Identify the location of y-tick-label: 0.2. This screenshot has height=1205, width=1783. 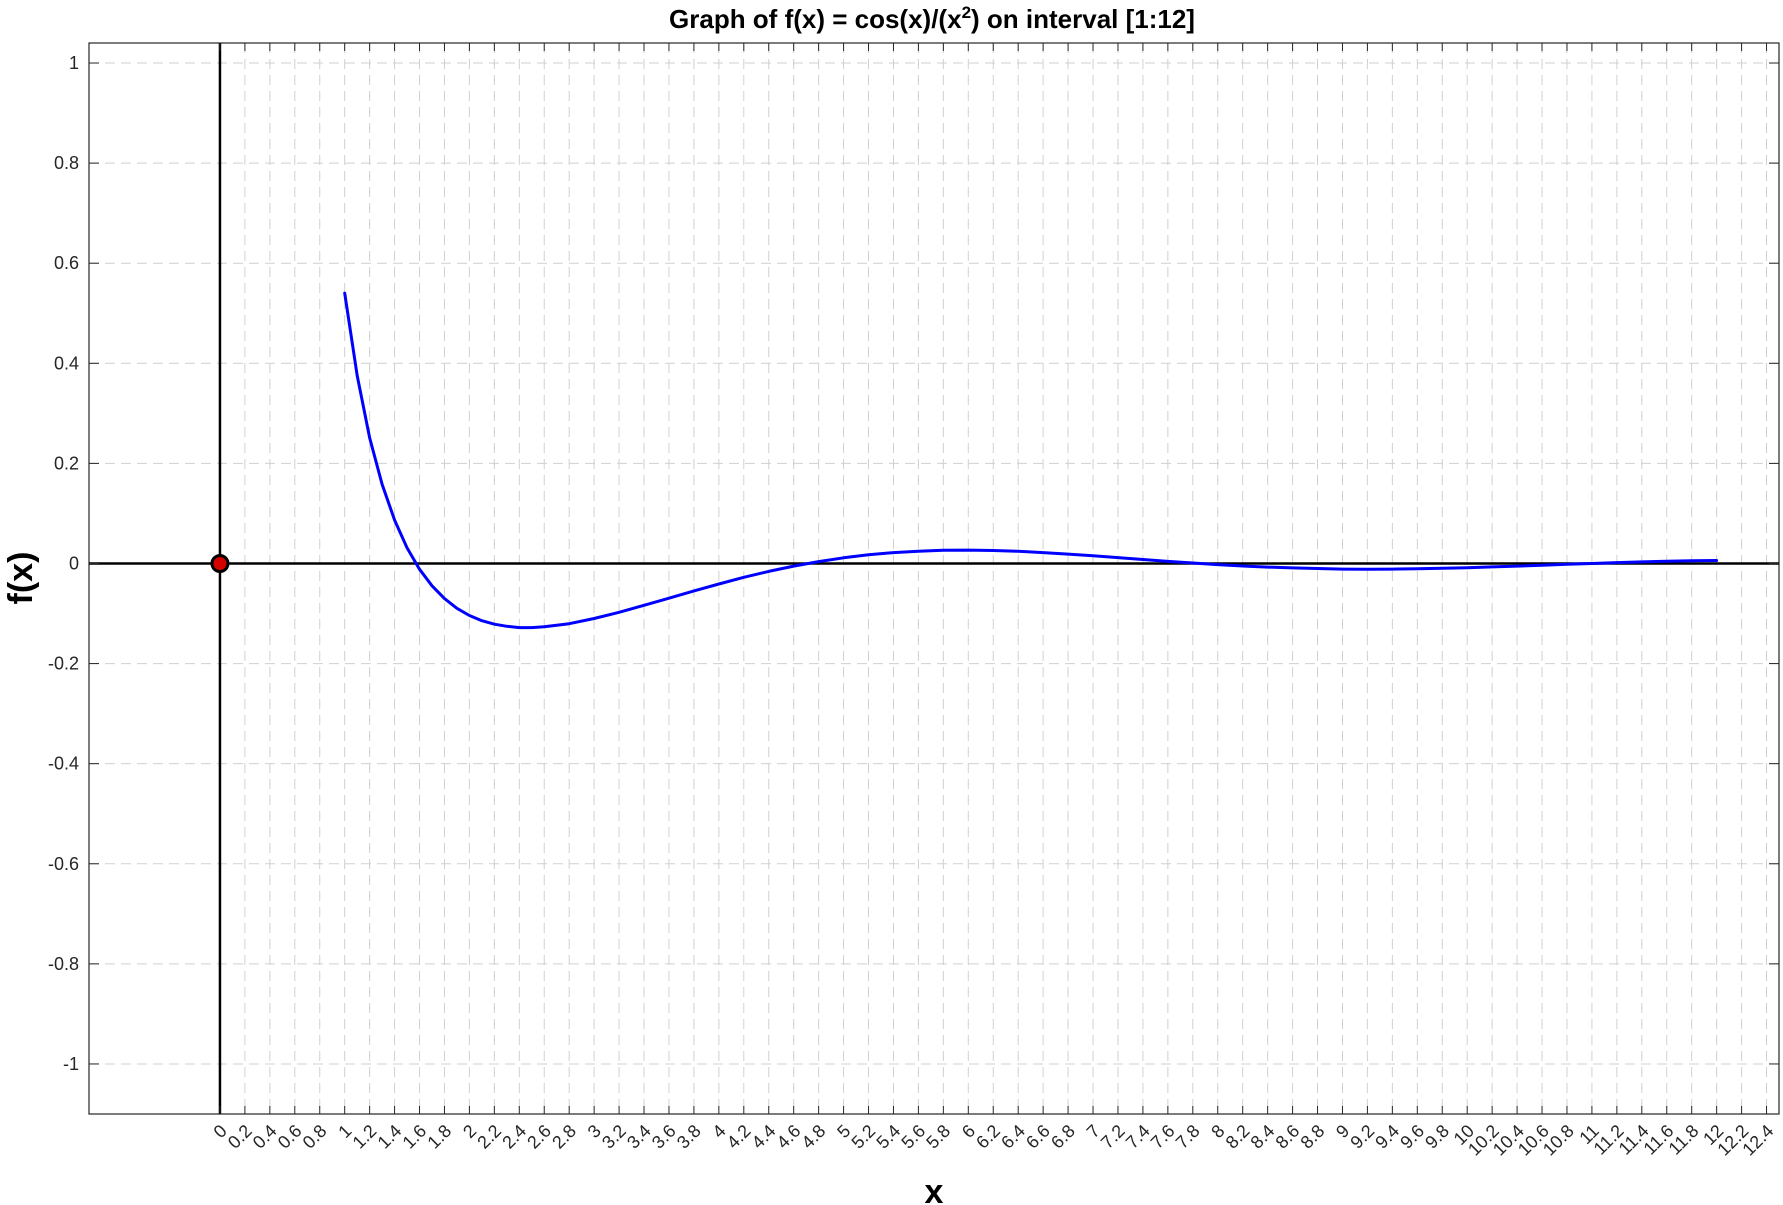
(66, 463).